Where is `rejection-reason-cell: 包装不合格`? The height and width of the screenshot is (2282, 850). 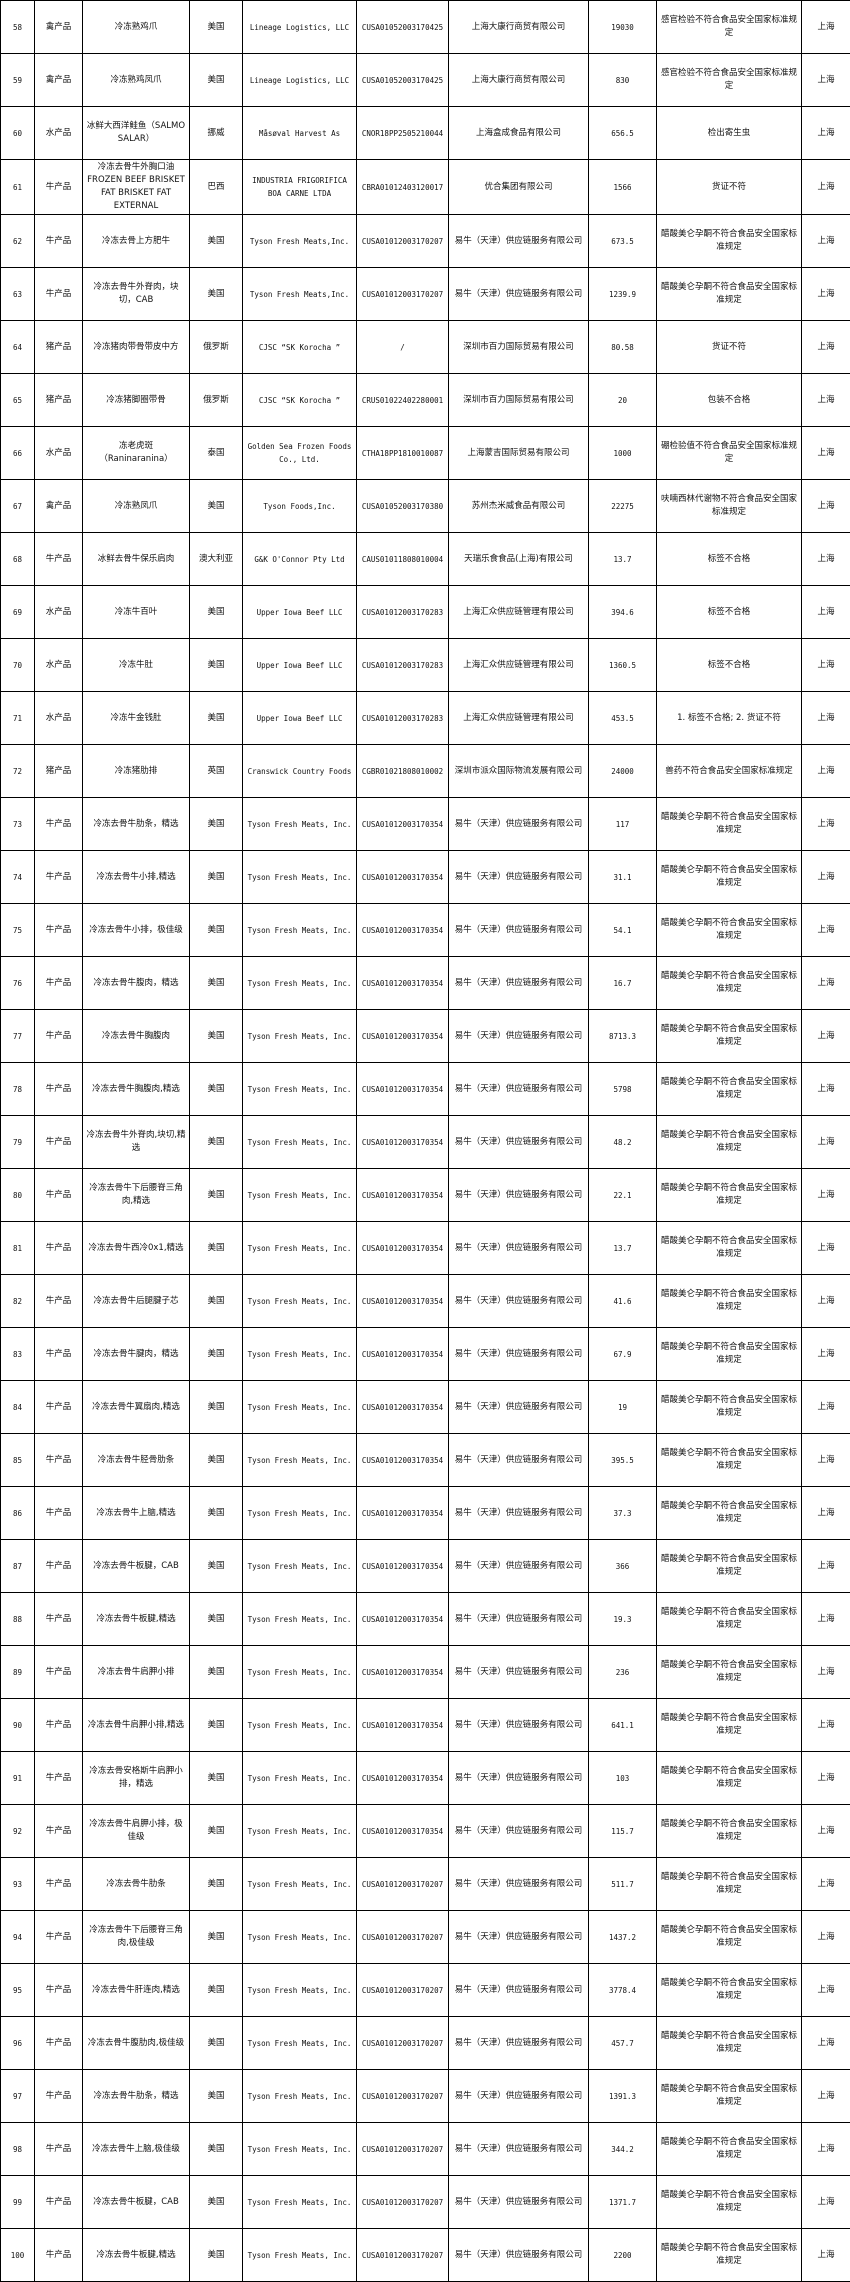
rejection-reason-cell: 包装不合格 is located at coordinates (729, 400).